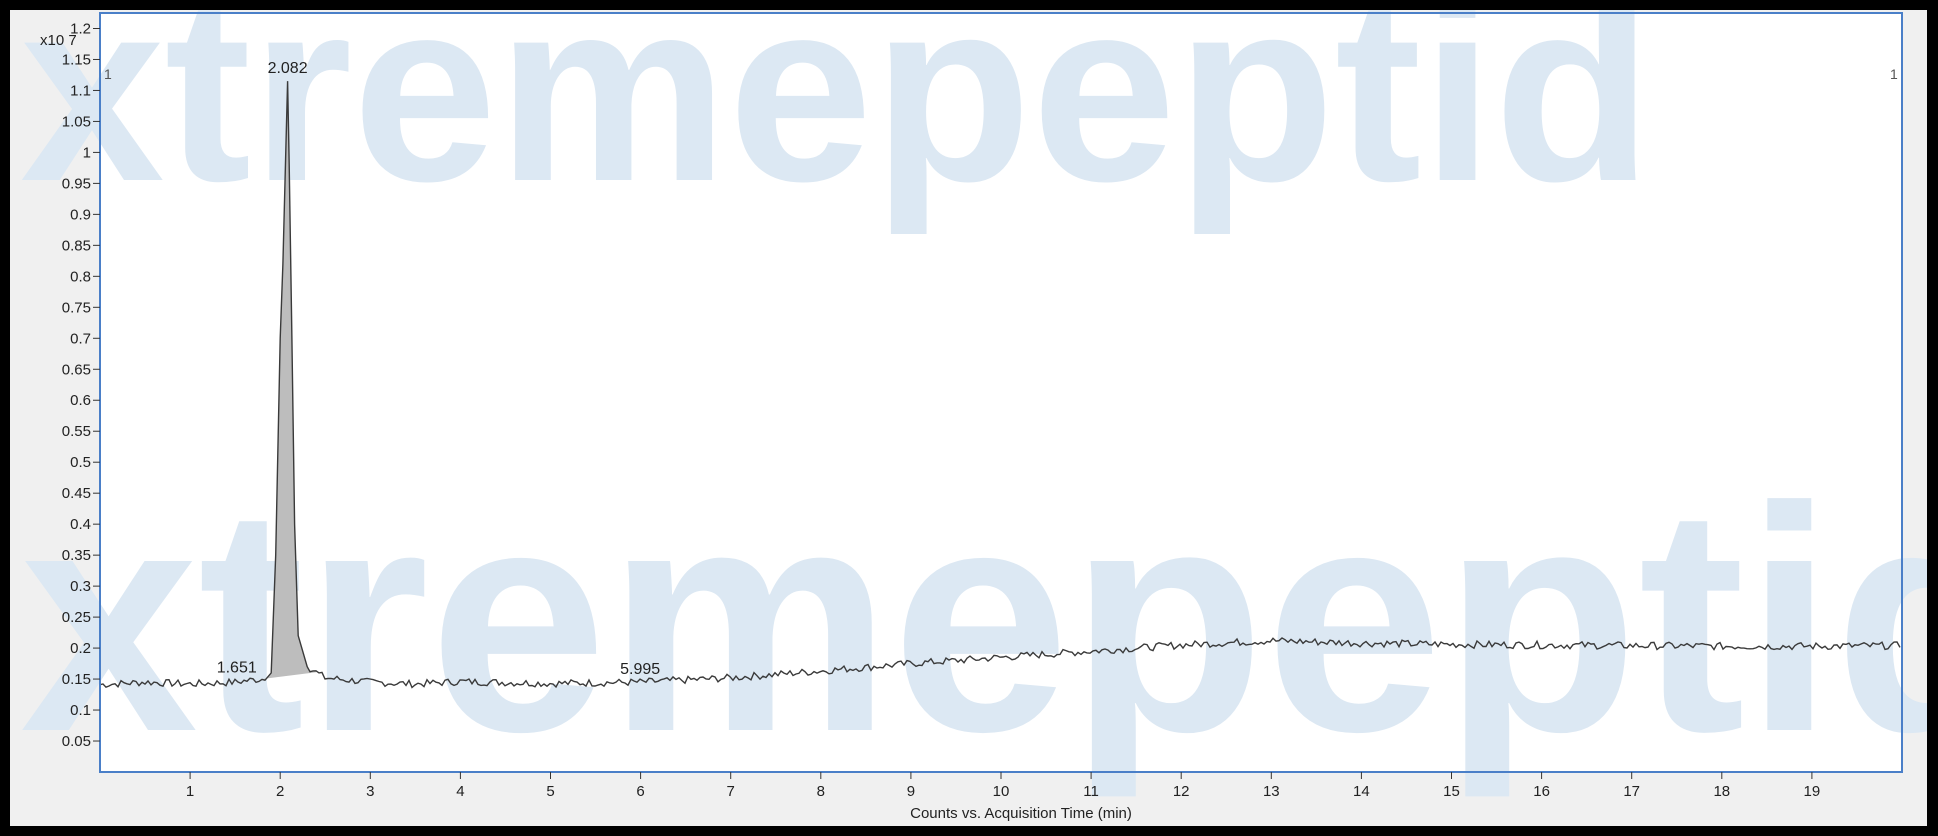 The height and width of the screenshot is (836, 1938). Describe the element at coordinates (80, 524) in the screenshot. I see `y-tick-label: 0.4` at that location.